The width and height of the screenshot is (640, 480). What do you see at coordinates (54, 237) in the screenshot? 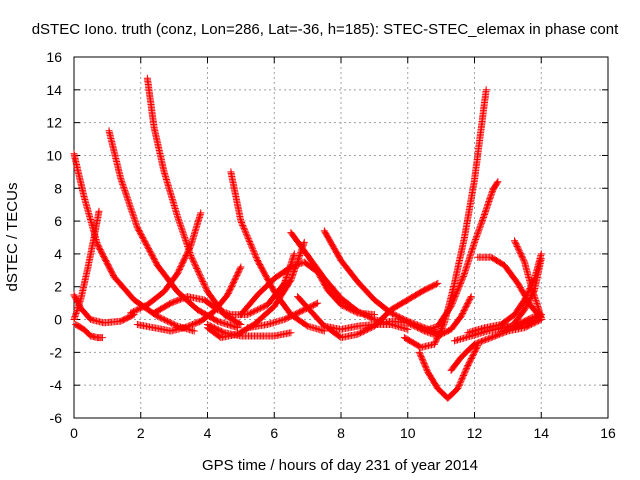
I see `y-tick-labels: -6 -4 -2 0 2 4 6 8 10 12 14 16` at bounding box center [54, 237].